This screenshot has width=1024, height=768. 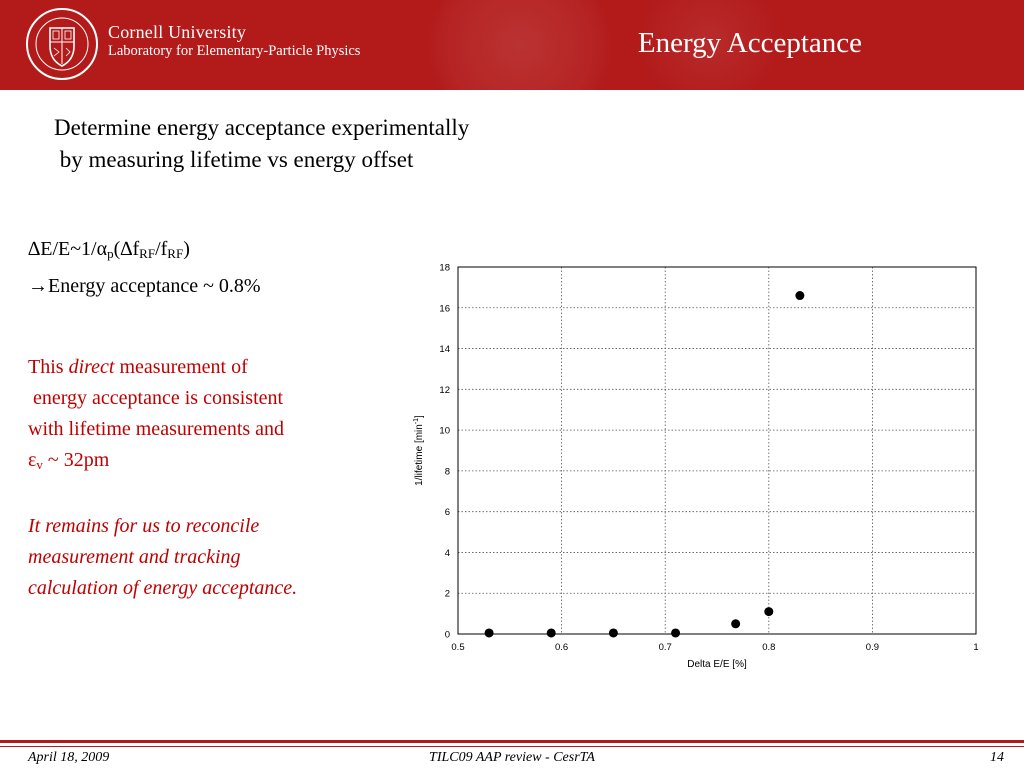 What do you see at coordinates (447, 635) in the screenshot?
I see `y-tick-label: 0` at bounding box center [447, 635].